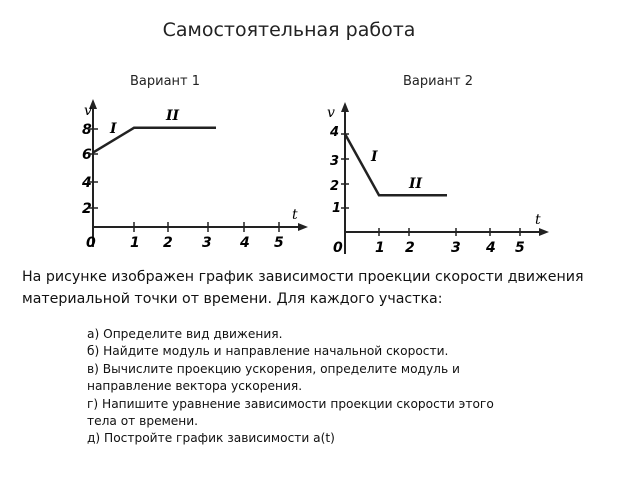 The image size is (640, 480). Describe the element at coordinates (87, 130) in the screenshot. I see `y-tick: 8` at that location.